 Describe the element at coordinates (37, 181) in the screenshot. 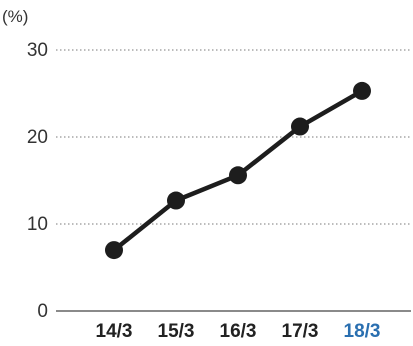

I see `y-axis-ticks: 0 10 20 30` at that location.